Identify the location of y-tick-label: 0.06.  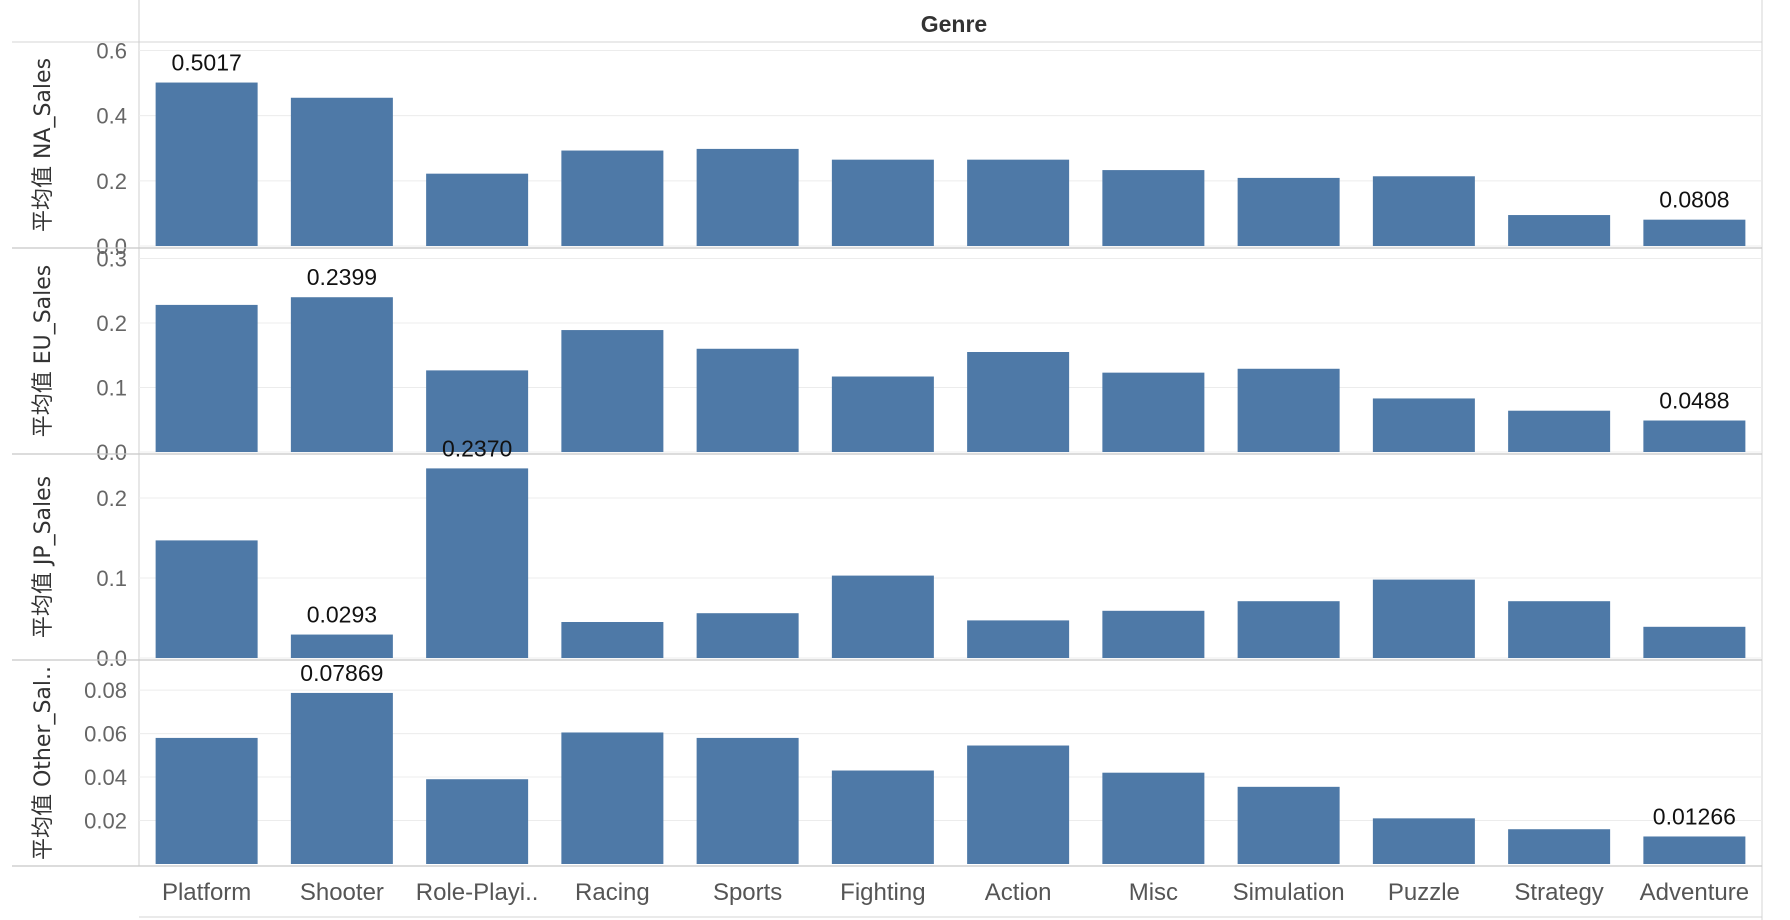
(105, 734).